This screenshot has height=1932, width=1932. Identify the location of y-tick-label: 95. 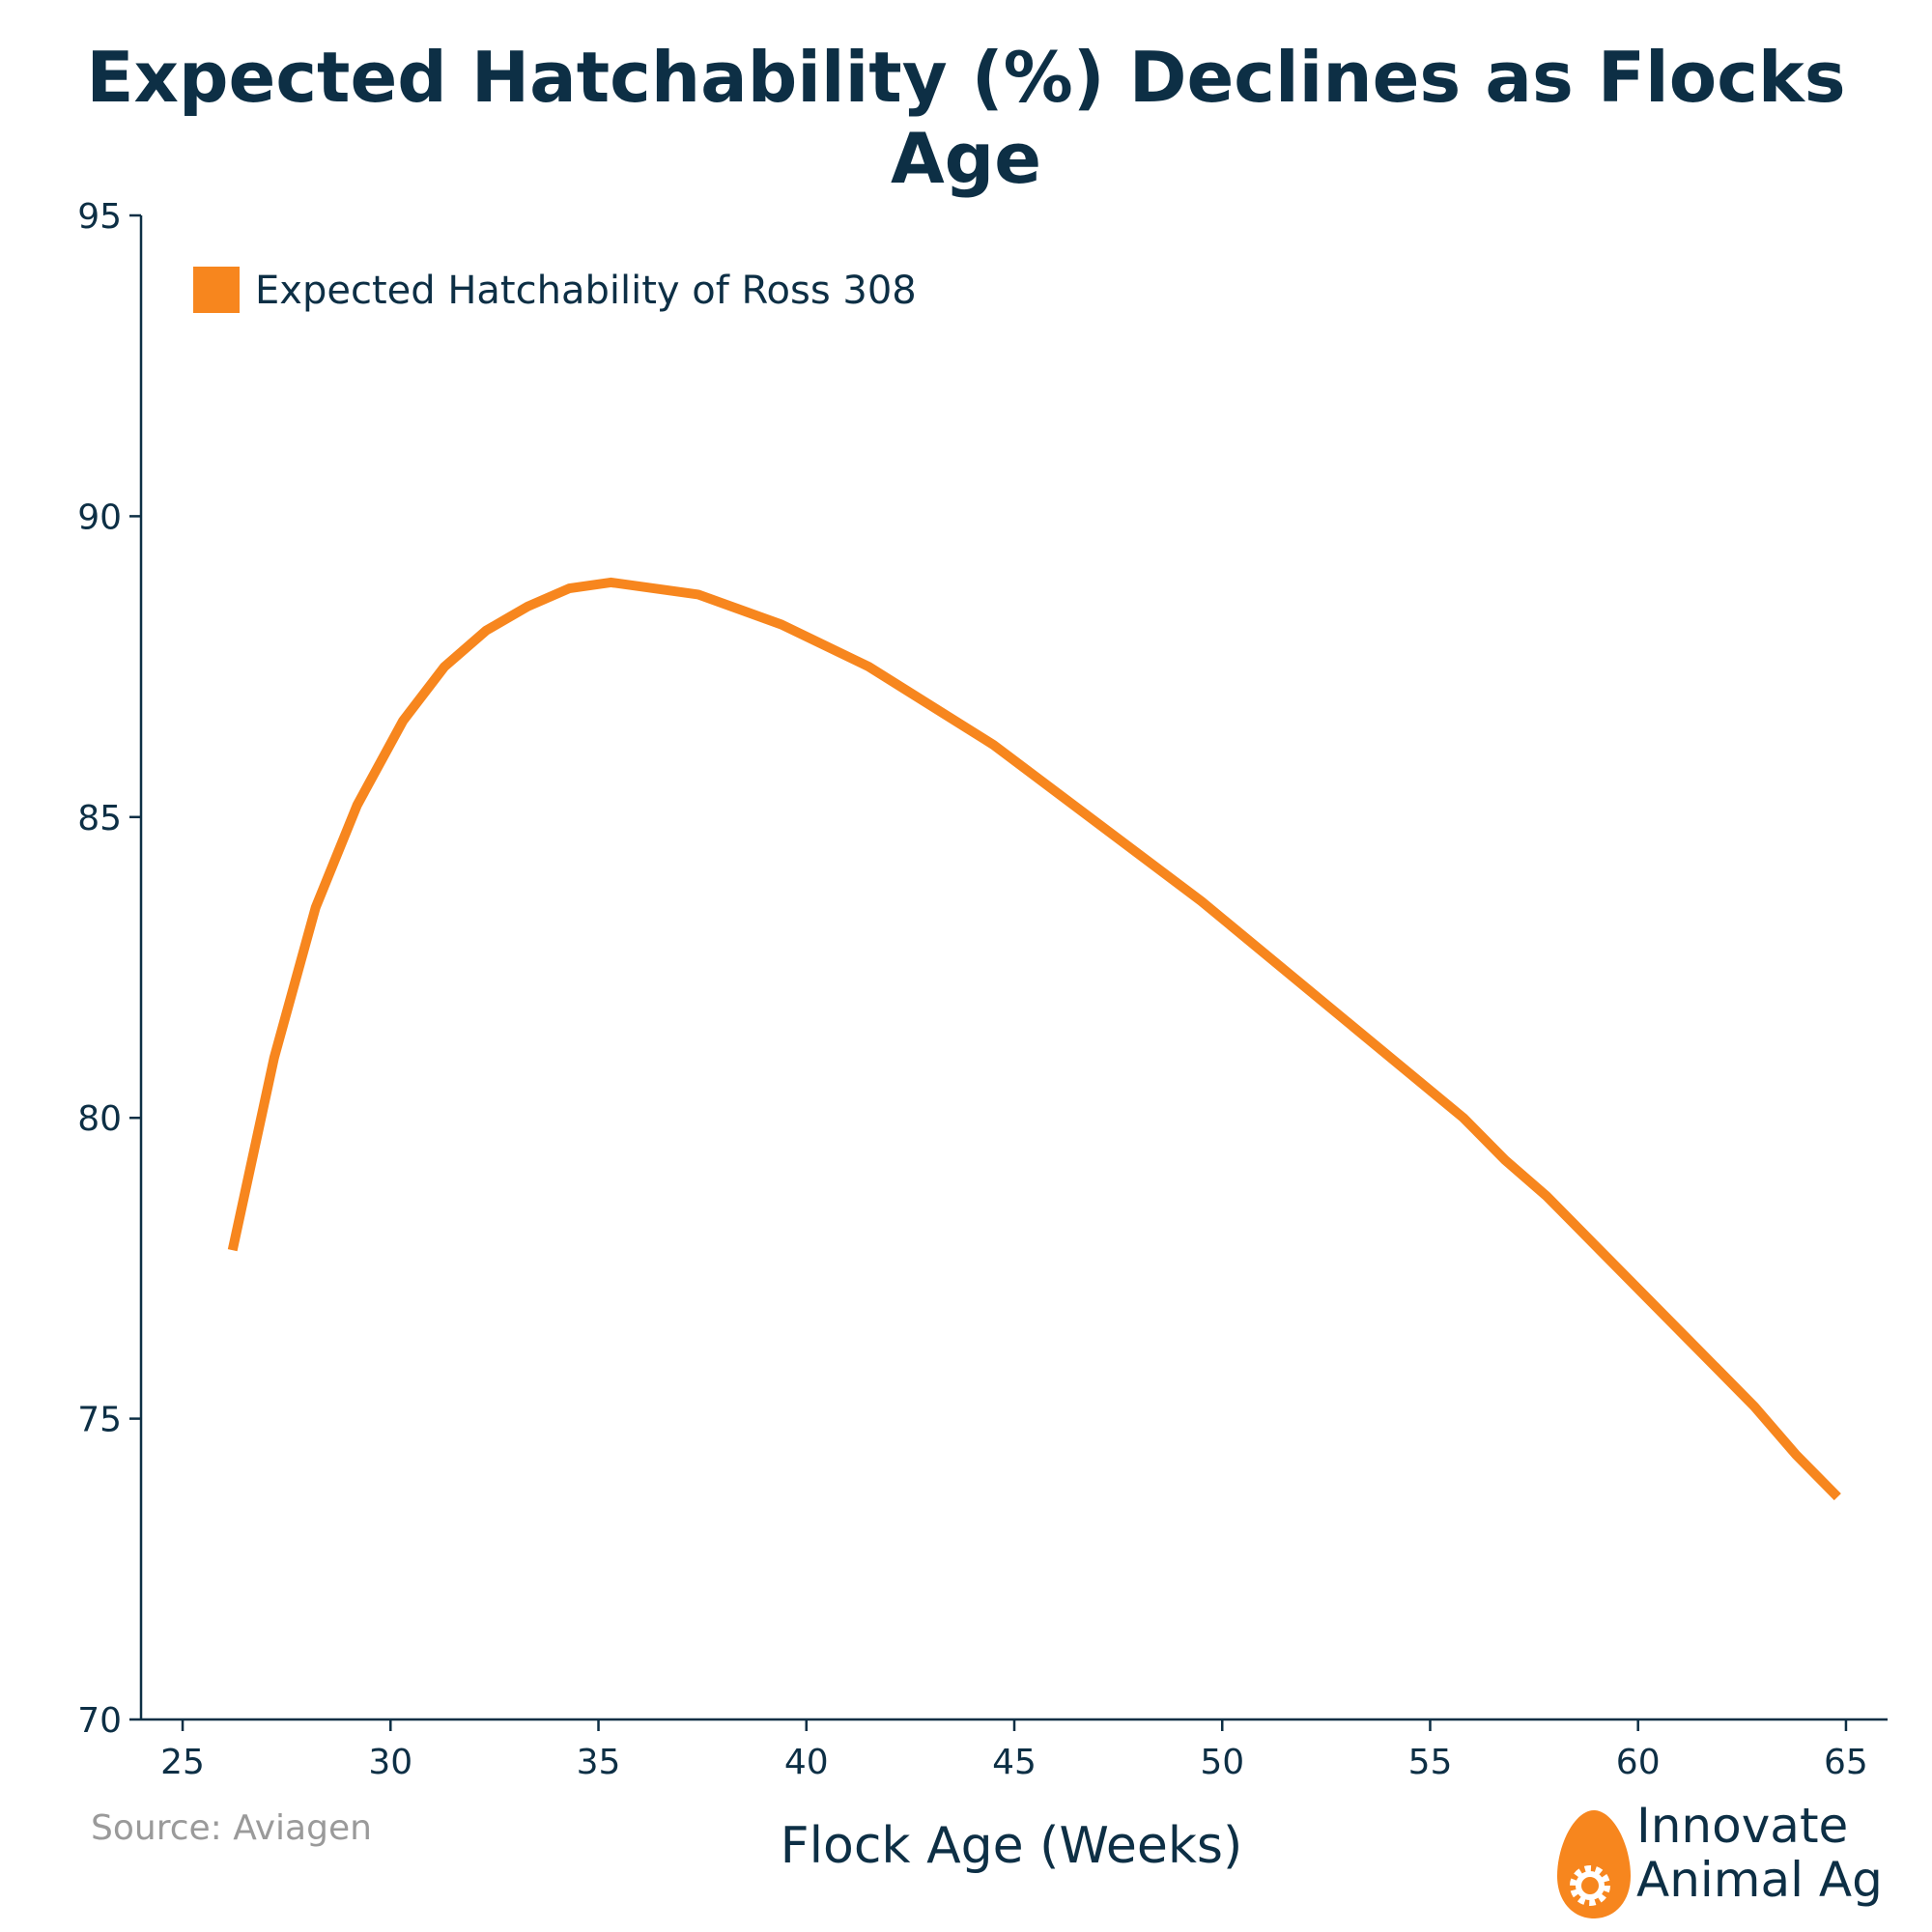
(99, 217).